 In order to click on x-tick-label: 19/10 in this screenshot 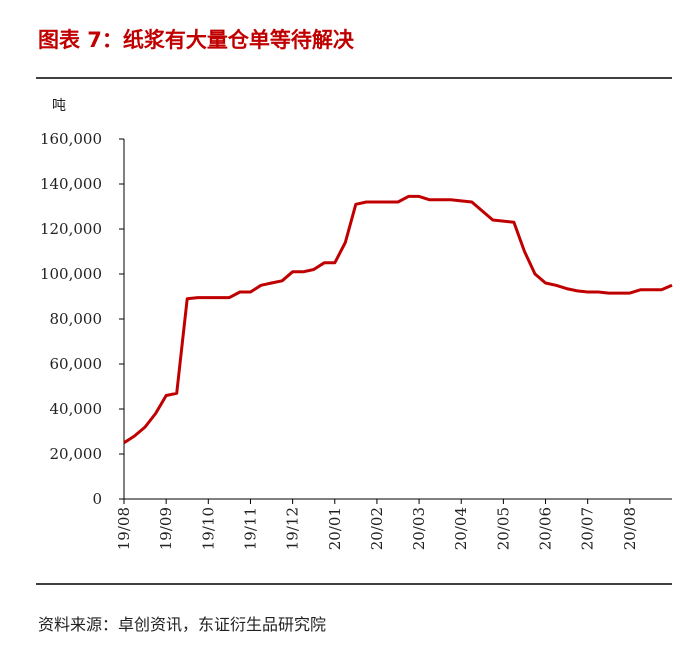, I will do `click(208, 528)`.